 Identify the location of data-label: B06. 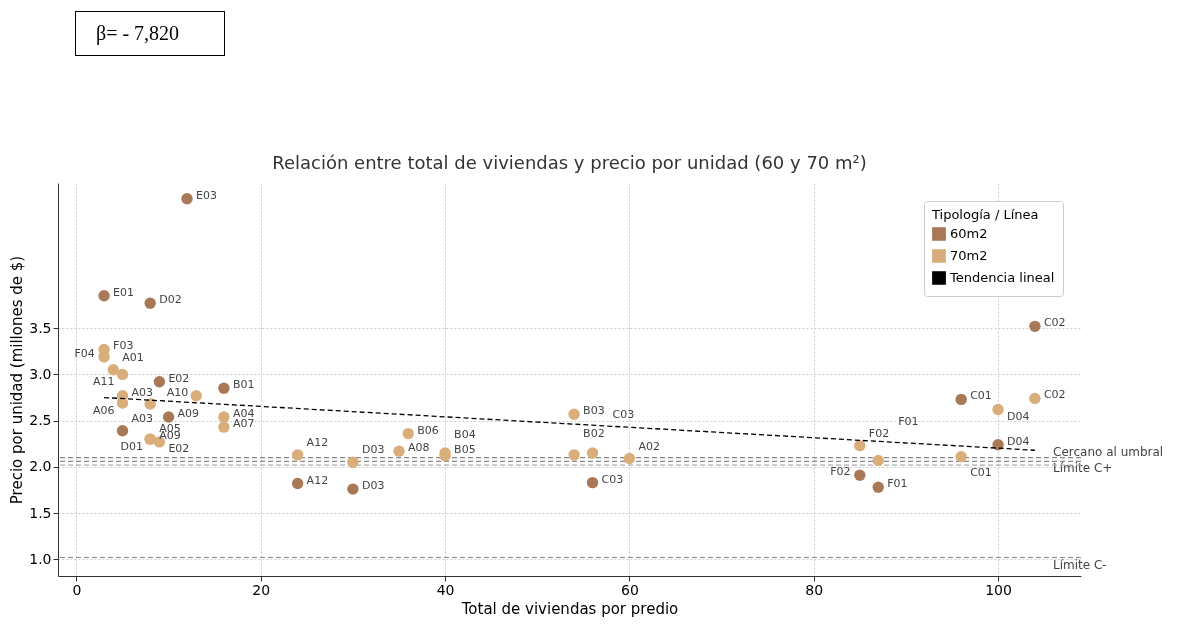
(428, 430).